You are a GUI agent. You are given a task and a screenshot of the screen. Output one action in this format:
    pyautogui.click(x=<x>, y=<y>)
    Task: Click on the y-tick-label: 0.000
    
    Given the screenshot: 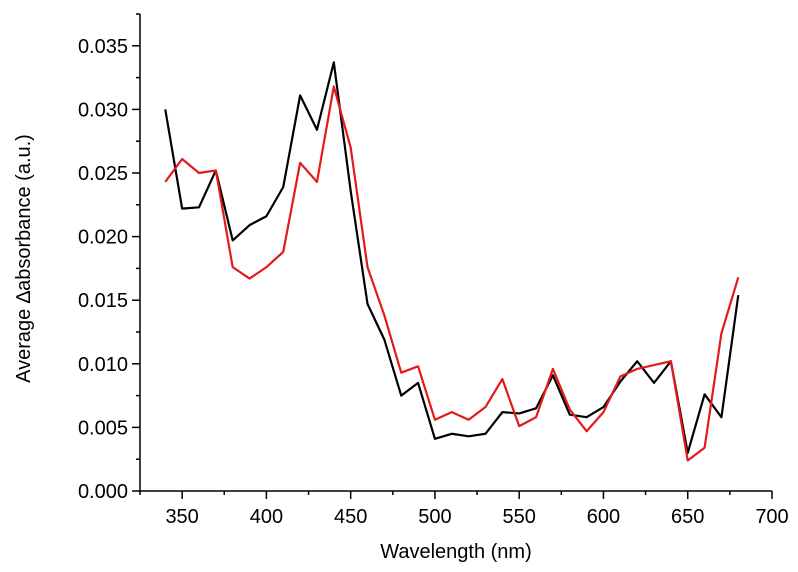 What is the action you would take?
    pyautogui.click(x=103, y=492)
    